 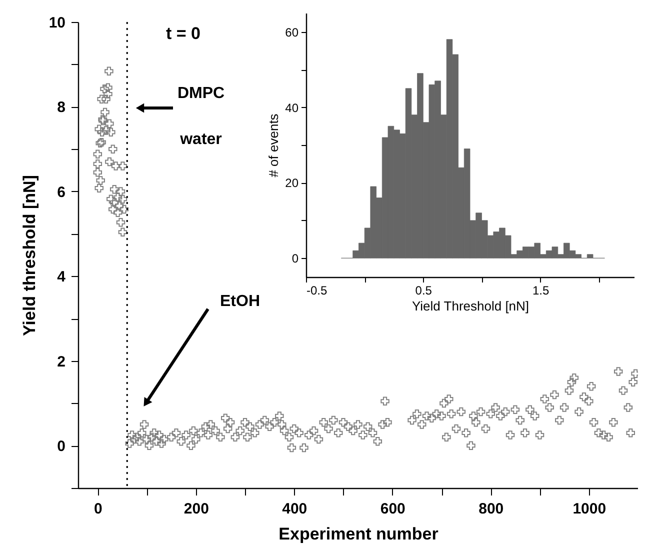 What do you see at coordinates (292, 183) in the screenshot?
I see `y-tick-label: 20` at bounding box center [292, 183].